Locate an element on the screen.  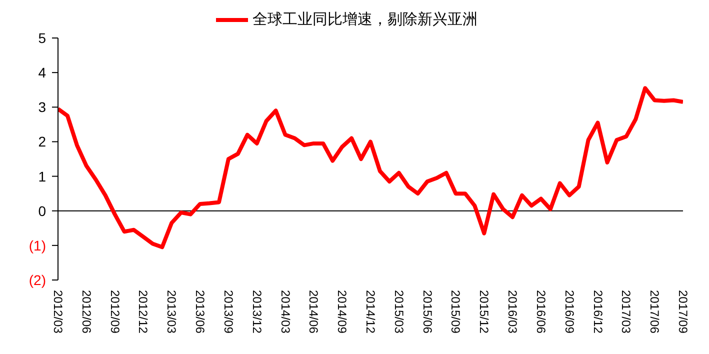
x-tick-label: 2014/09 is located at coordinates (342, 312).